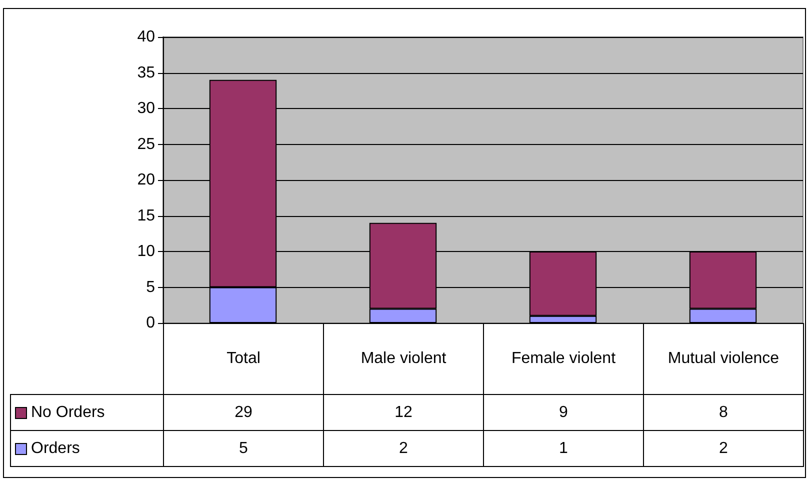 The width and height of the screenshot is (809, 483). Describe the element at coordinates (151, 287) in the screenshot. I see `y-tick-label: 5` at that location.